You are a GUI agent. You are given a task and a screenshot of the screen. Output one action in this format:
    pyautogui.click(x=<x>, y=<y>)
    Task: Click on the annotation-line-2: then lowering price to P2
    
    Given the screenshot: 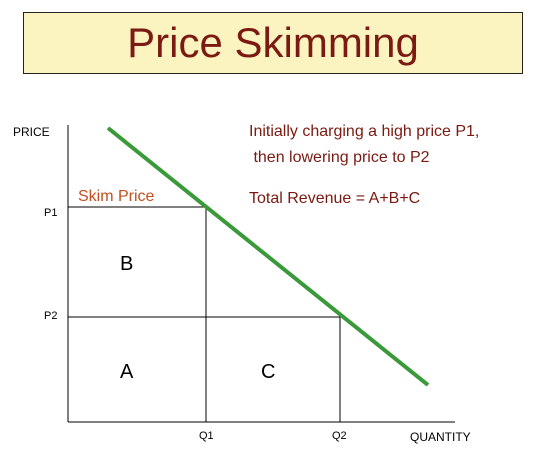 What is the action you would take?
    pyautogui.click(x=339, y=157)
    